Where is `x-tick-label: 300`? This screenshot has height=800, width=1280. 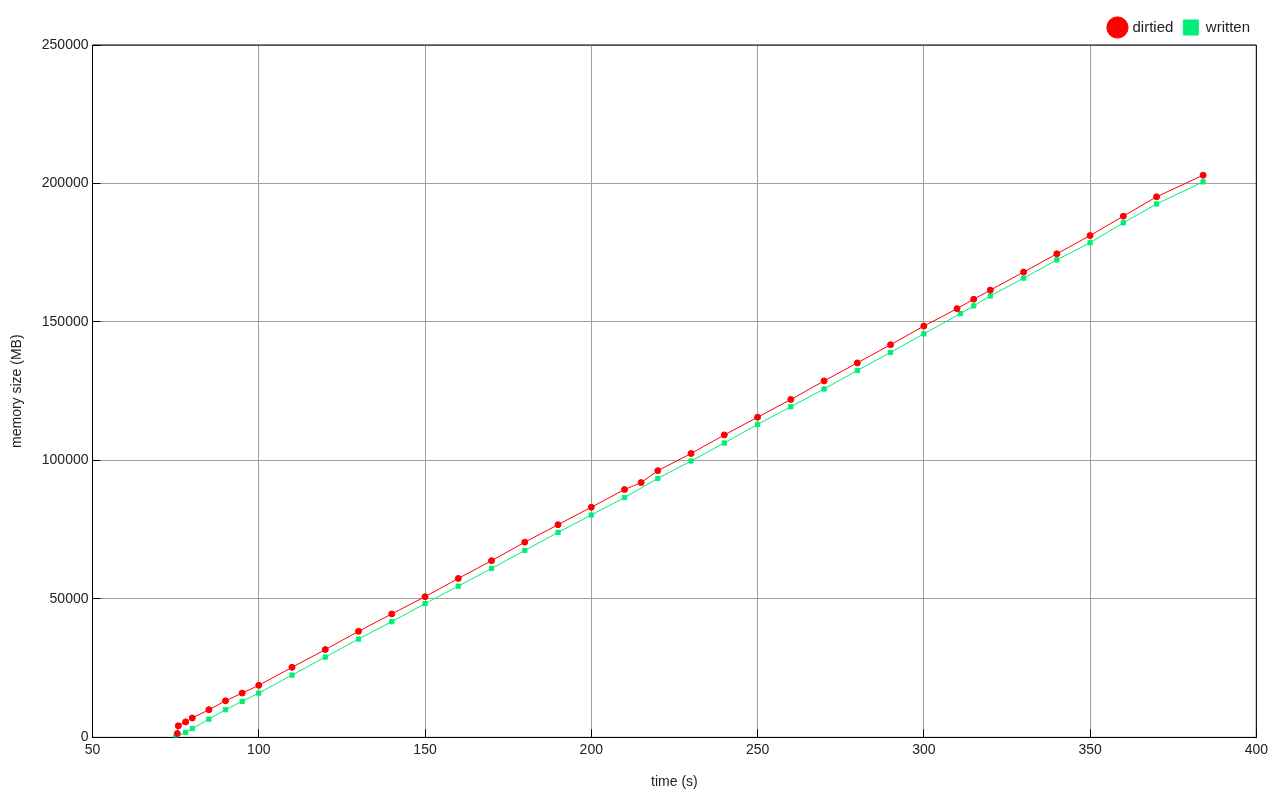
x-tick-label: 300 is located at coordinates (924, 748).